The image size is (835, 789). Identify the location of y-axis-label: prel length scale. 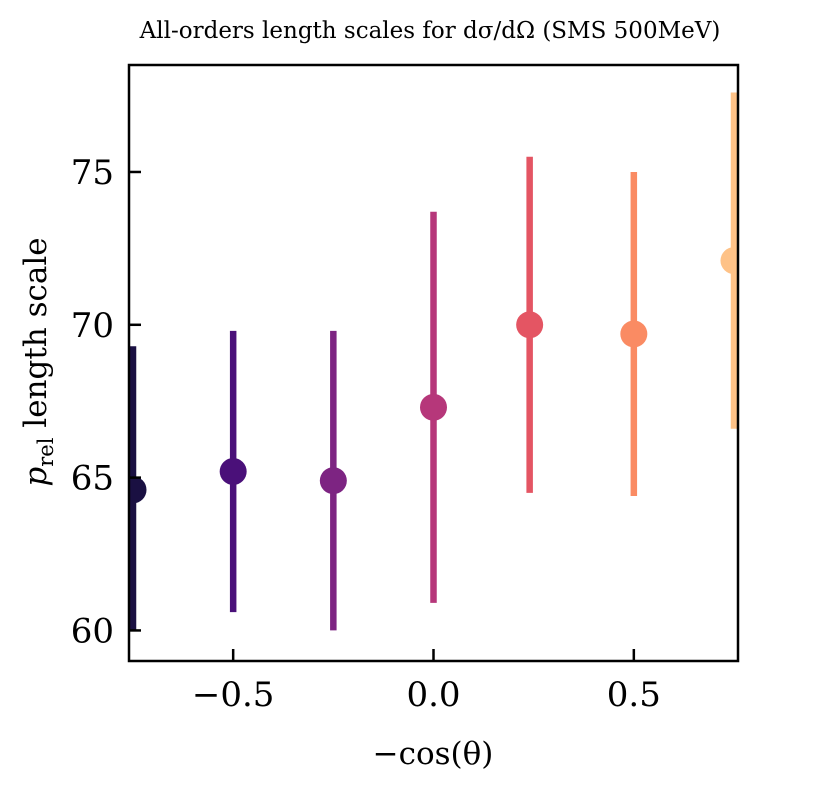
(38, 361).